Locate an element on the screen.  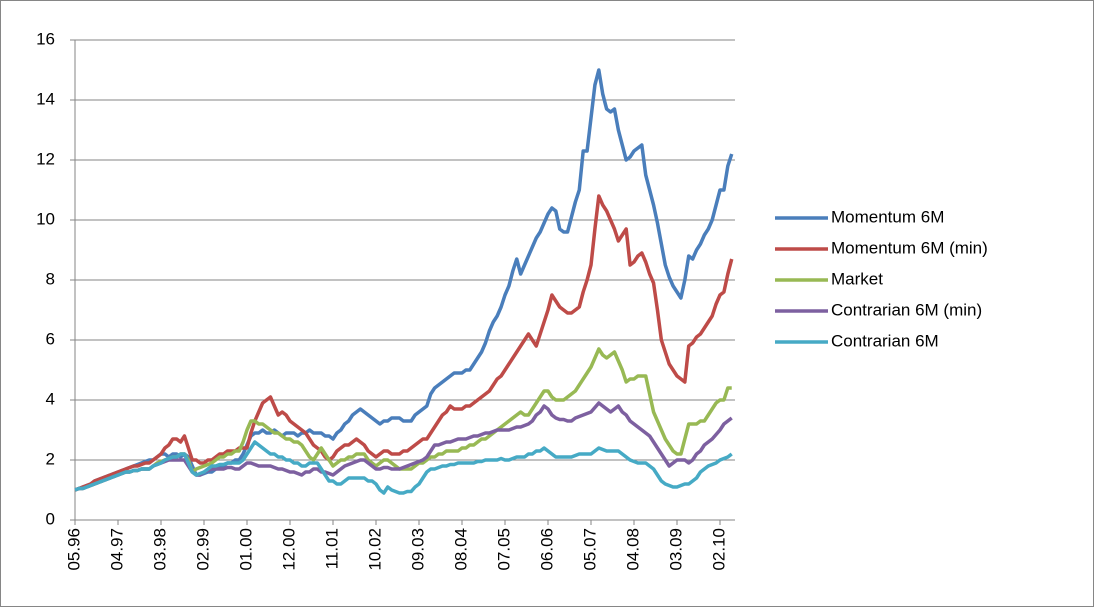
legend-label: Contrarian 6M (min) is located at coordinates (906, 309).